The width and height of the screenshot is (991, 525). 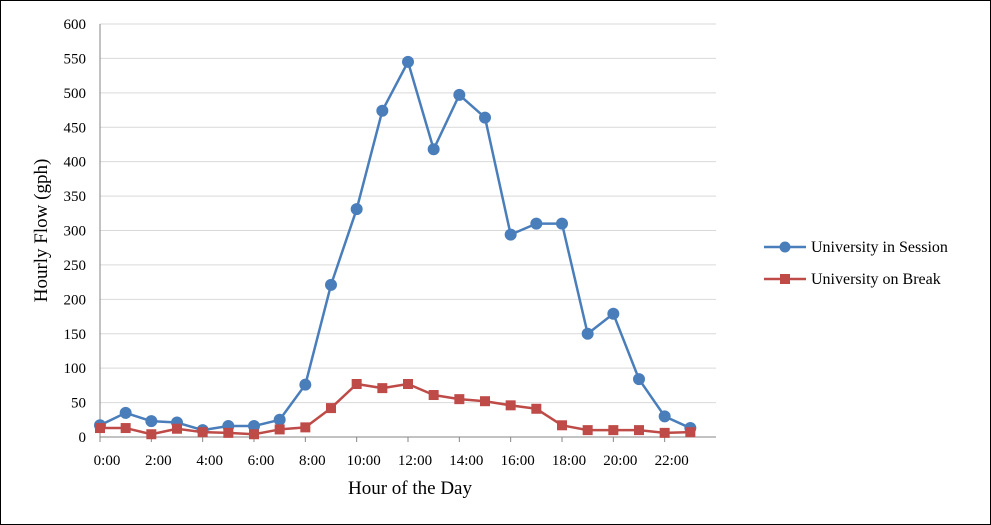 I want to click on x-tick-label: 22:00, so click(x=672, y=461).